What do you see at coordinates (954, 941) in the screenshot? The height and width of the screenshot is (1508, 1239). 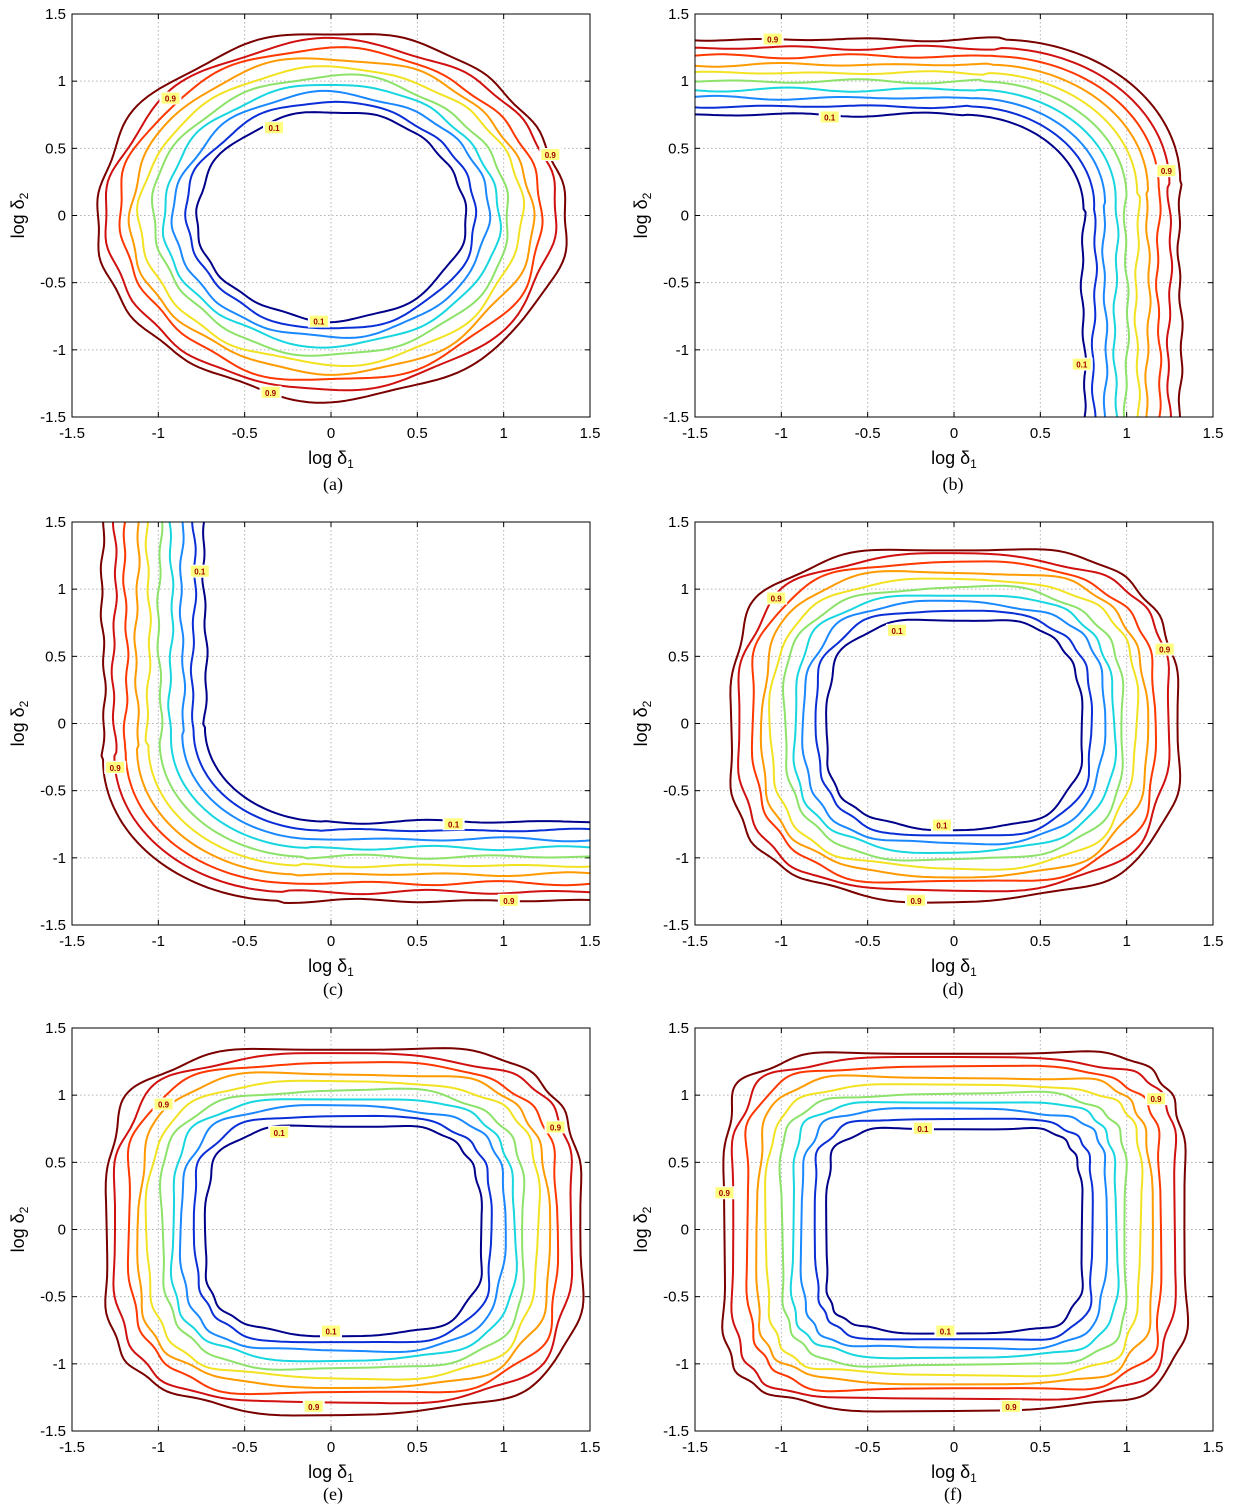 I see `x-tick-label: 0` at bounding box center [954, 941].